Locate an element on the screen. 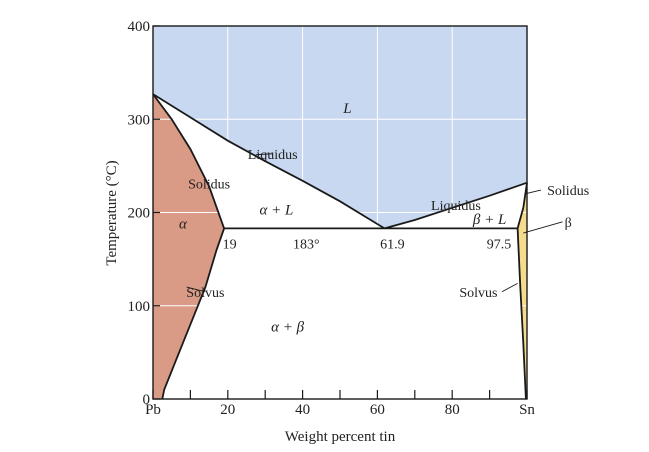 This screenshot has width=649, height=452. x-axis-title: Weight percent tin is located at coordinates (340, 437).